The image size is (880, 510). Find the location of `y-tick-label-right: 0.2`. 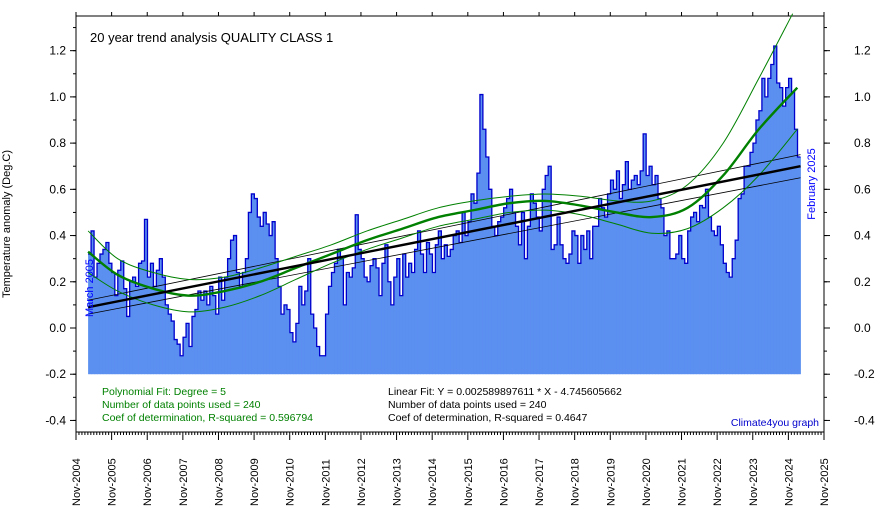

y-tick-label-right: 0.2 is located at coordinates (862, 282).